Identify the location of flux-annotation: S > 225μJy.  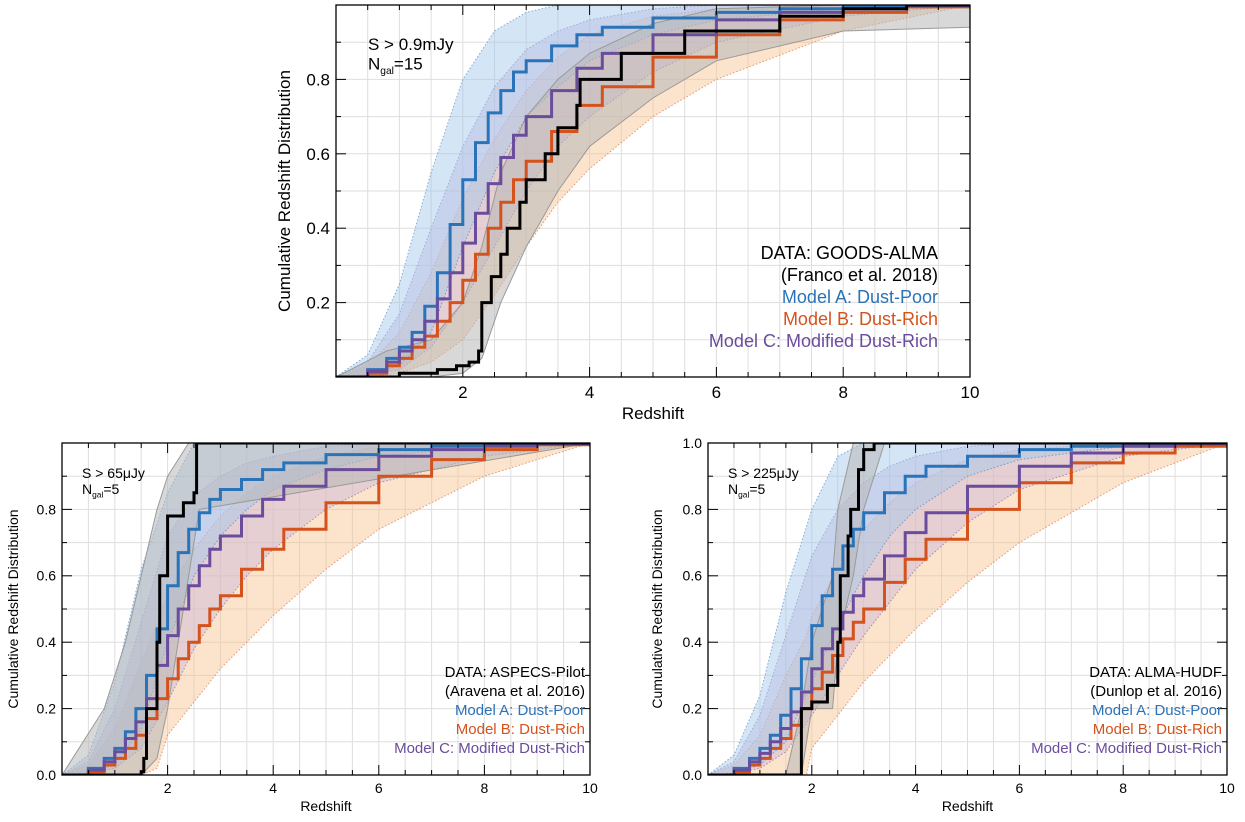
(763, 473).